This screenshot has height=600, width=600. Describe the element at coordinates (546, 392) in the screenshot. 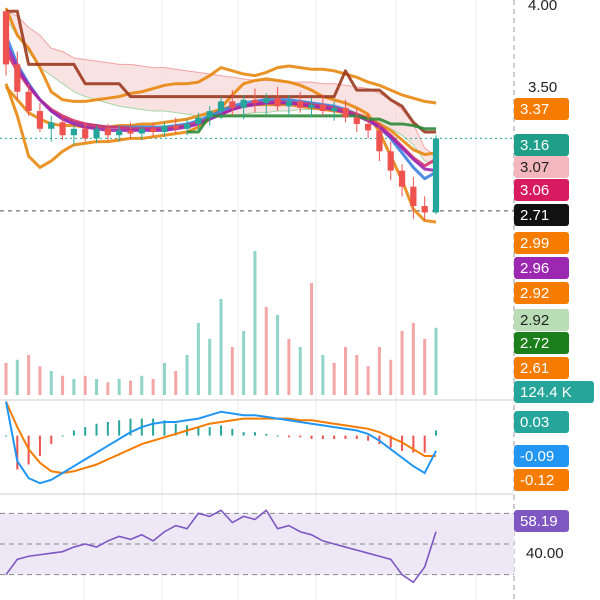

I see `price-badge-label: 124.4 K` at that location.